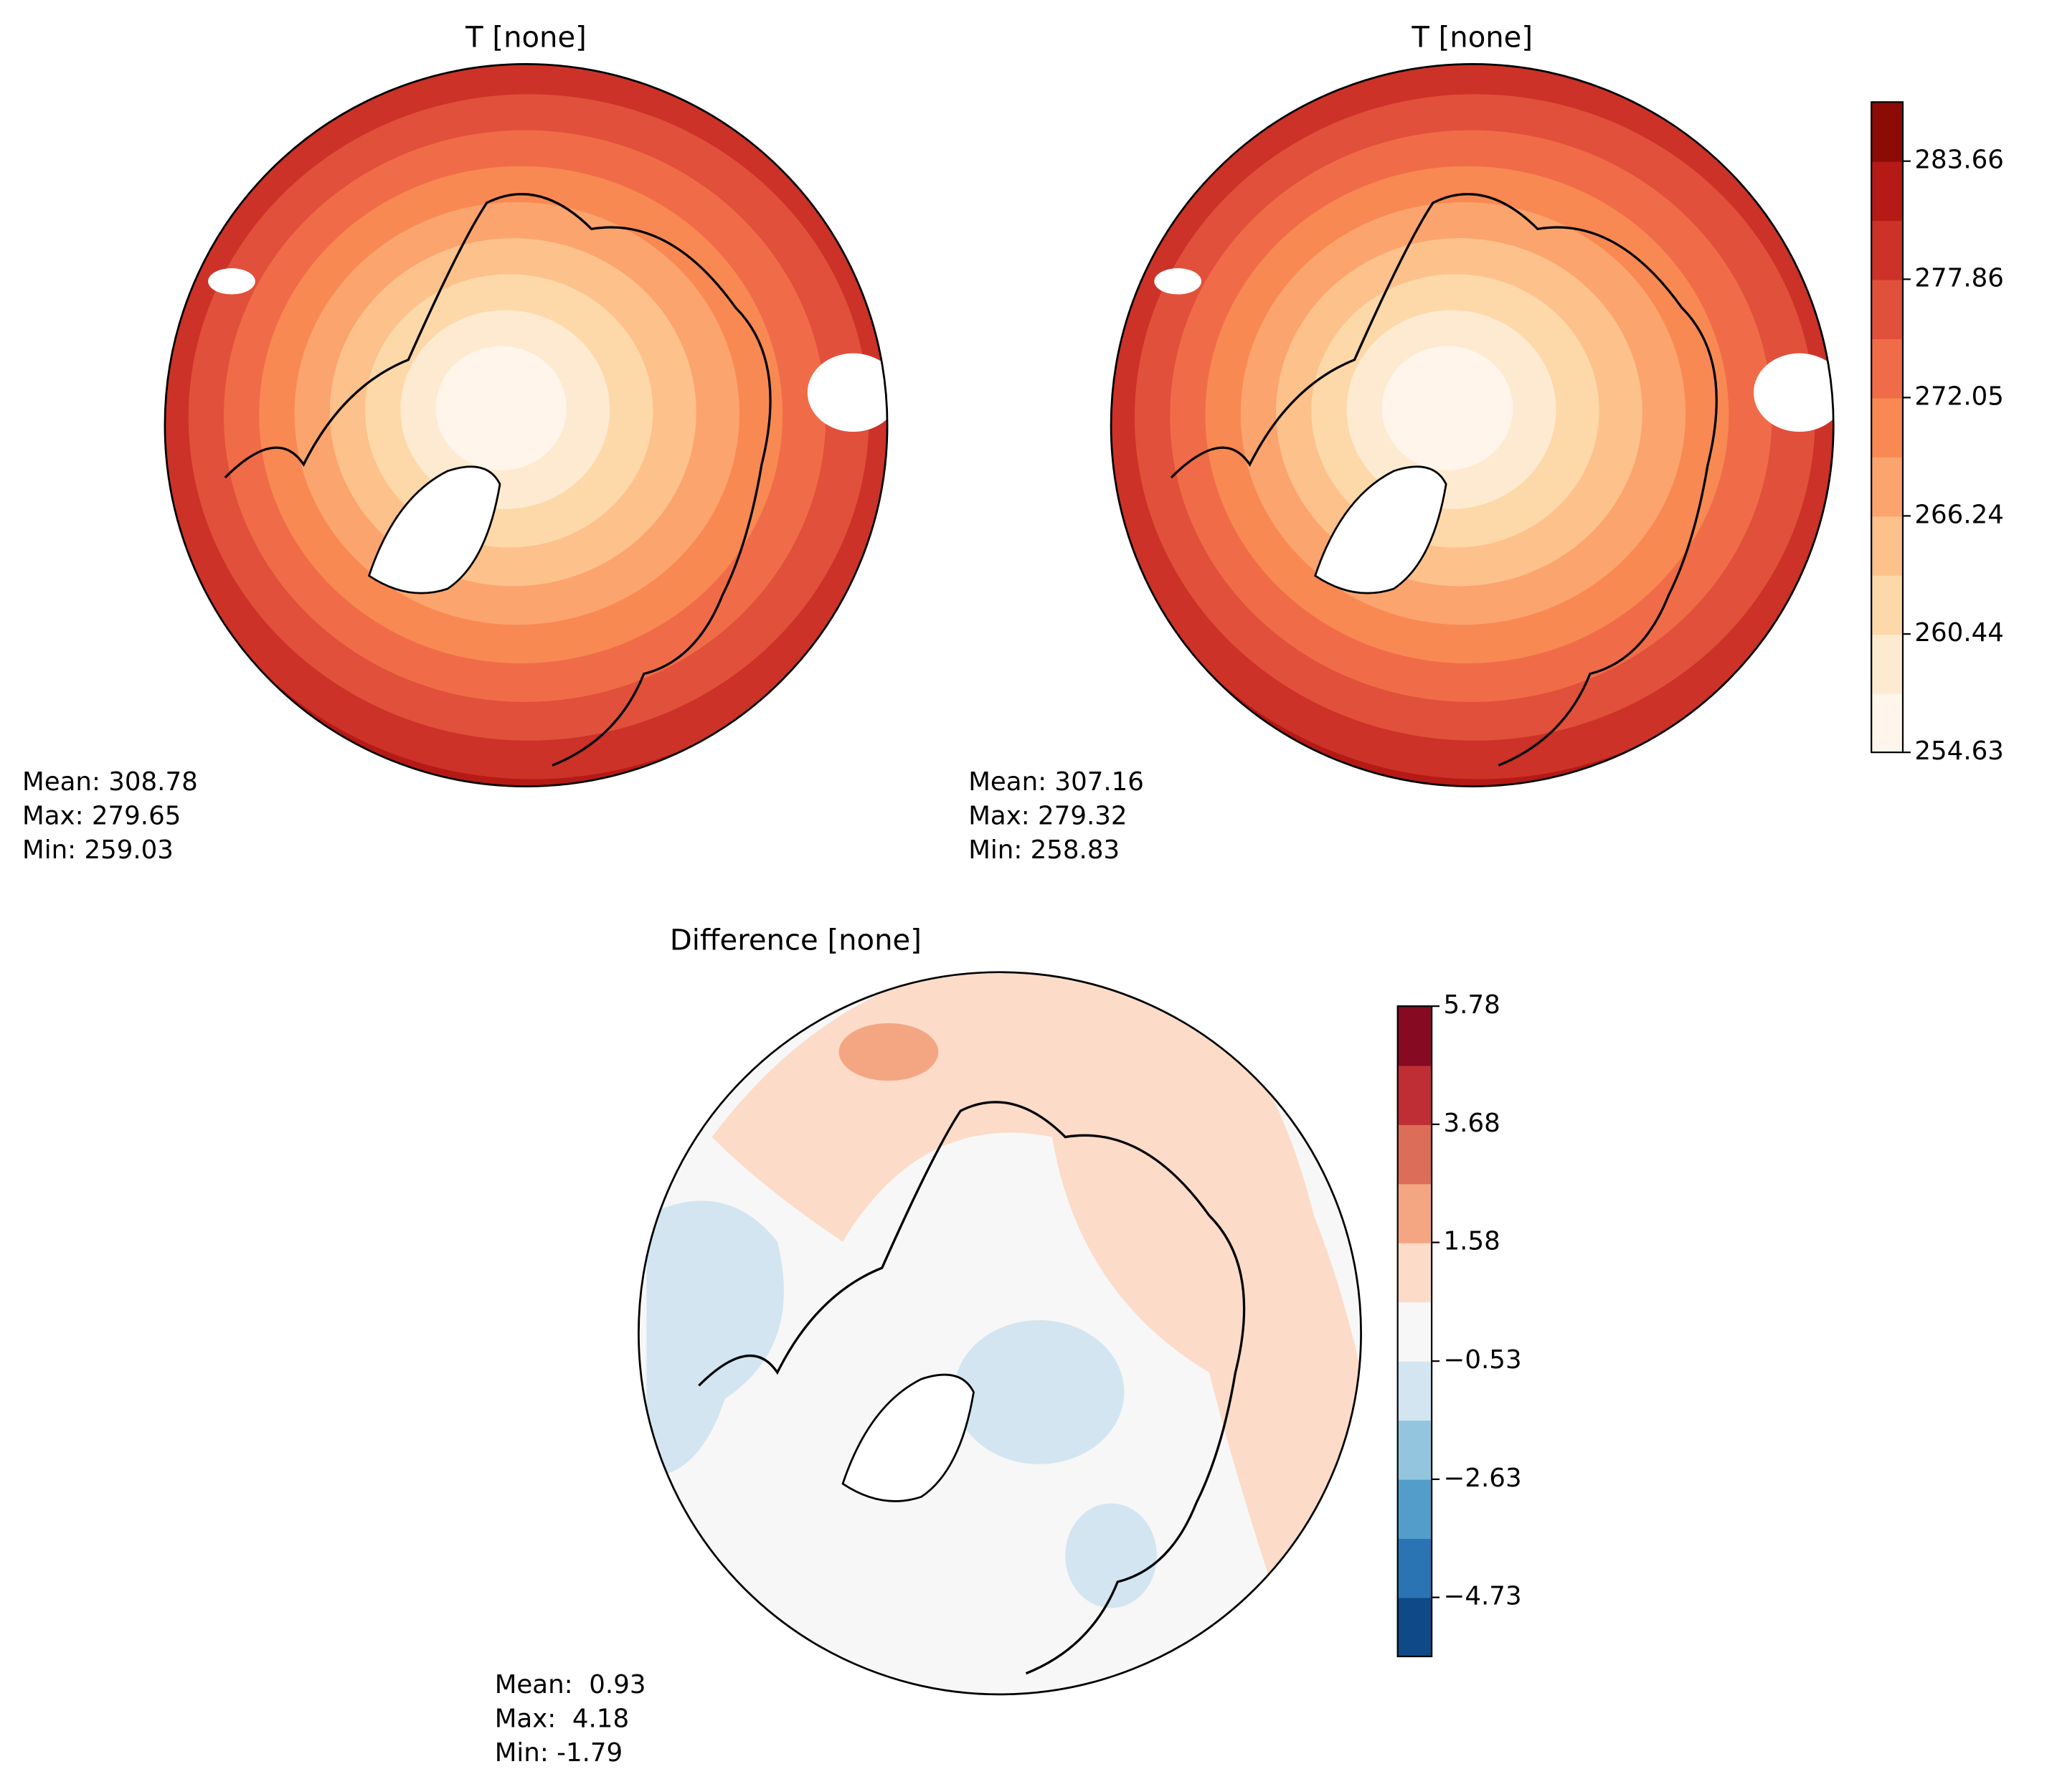 The width and height of the screenshot is (2052, 1792). Describe the element at coordinates (1048, 816) in the screenshot. I see `stat-text: Max: 279.32` at that location.